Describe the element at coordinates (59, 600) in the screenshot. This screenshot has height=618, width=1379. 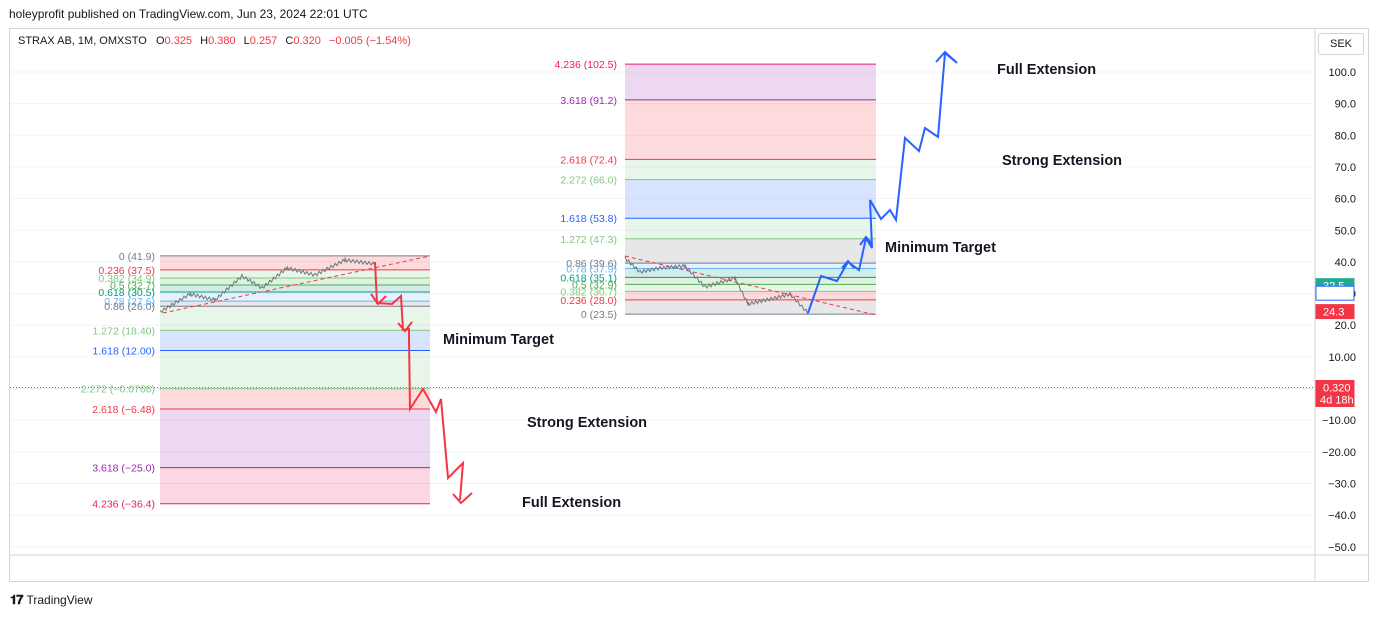
I see `tradingview-brand-label: TradingView` at that location.